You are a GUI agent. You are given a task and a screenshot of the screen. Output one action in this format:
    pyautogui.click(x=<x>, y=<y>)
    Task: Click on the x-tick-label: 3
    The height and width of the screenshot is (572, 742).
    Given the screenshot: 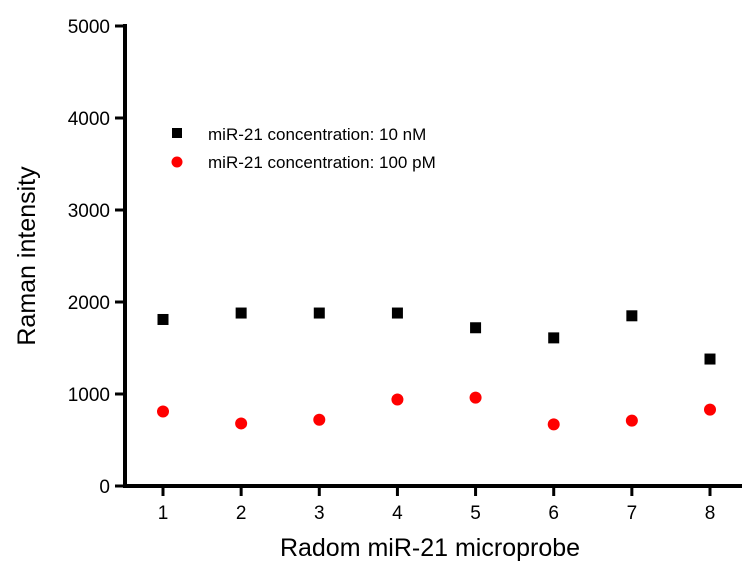 What is the action you would take?
    pyautogui.click(x=319, y=513)
    